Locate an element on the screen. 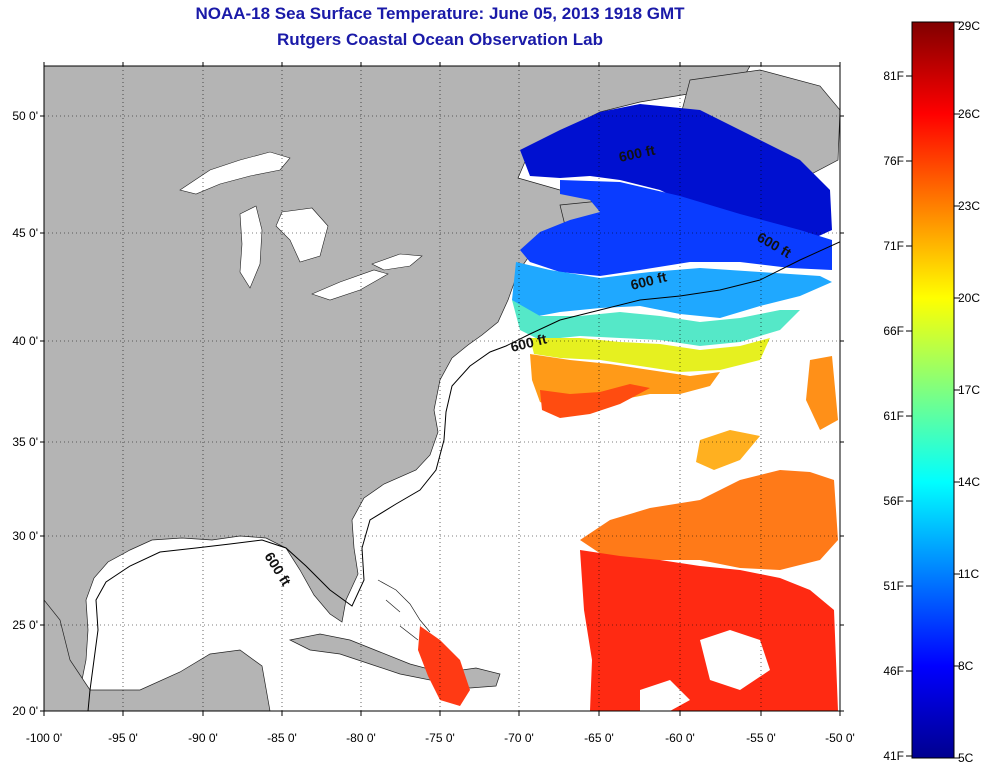 The height and width of the screenshot is (770, 984). lon-label: -95 0' is located at coordinates (123, 738).